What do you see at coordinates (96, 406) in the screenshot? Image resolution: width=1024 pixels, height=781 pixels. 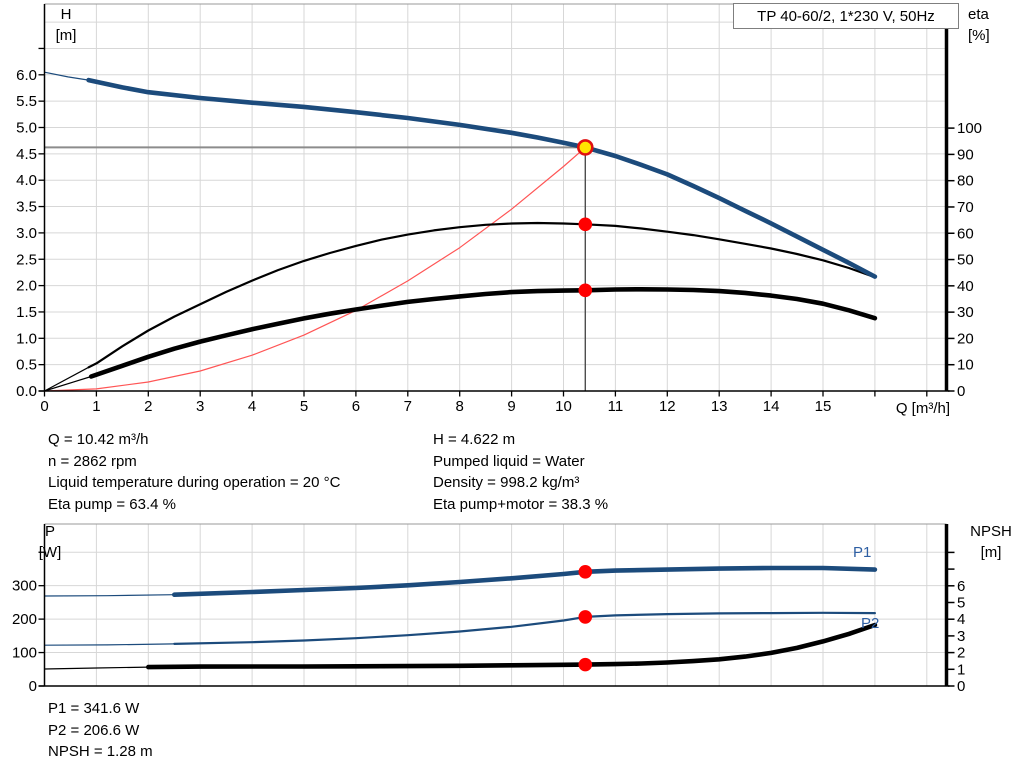 I see `x-tick-label: 1` at bounding box center [96, 406].